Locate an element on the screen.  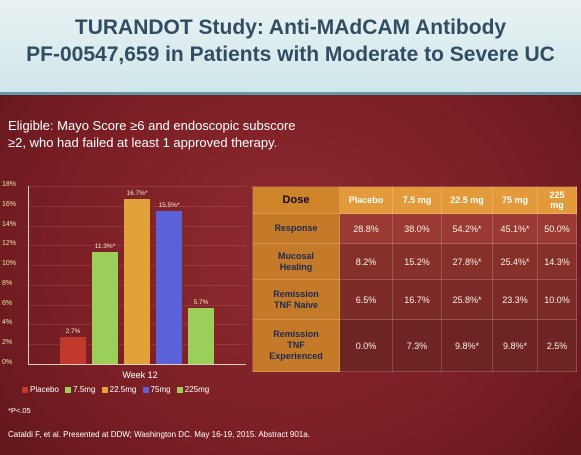
slide-title-line1: TURANDOT Study: Anti-MAdCAM Antibody is located at coordinates (290, 27).